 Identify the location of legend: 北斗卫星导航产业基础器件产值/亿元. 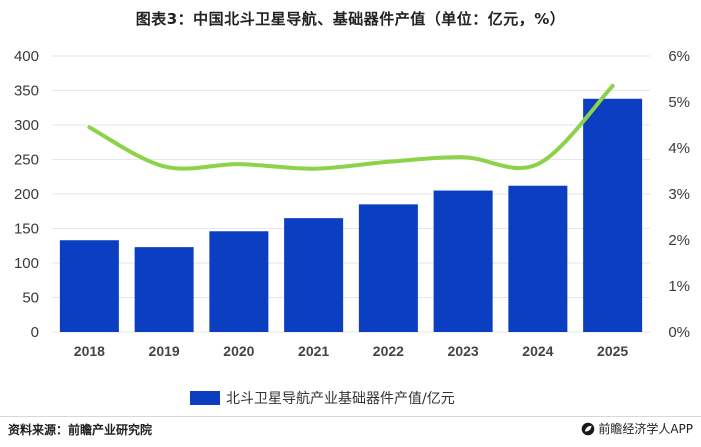
(322, 398).